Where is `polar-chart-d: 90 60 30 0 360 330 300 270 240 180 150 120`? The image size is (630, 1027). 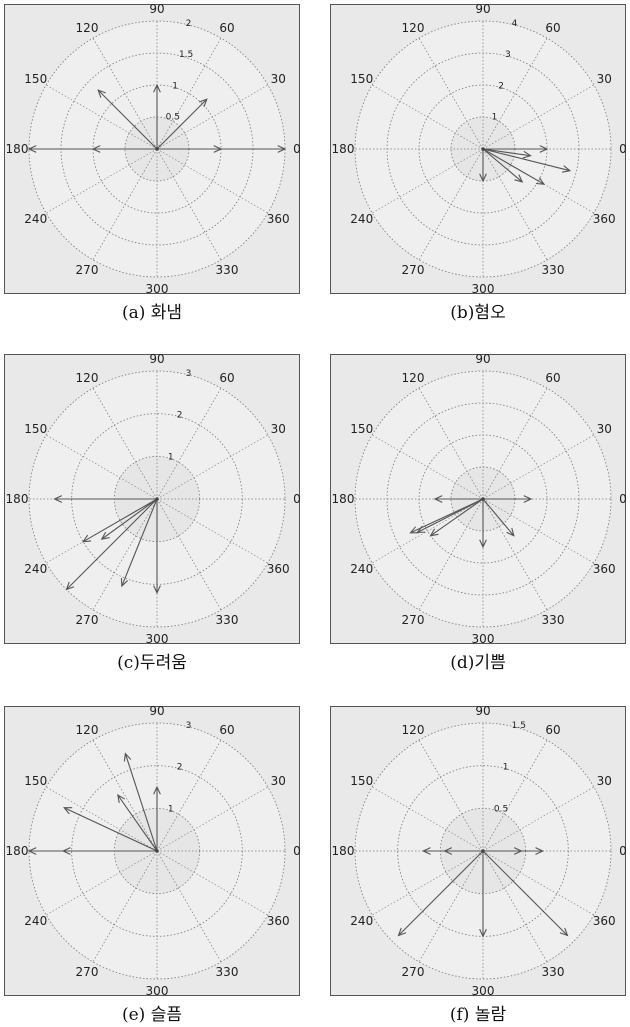
polar-chart-d: 90 60 30 0 360 330 300 270 240 180 150 120 is located at coordinates (478, 499).